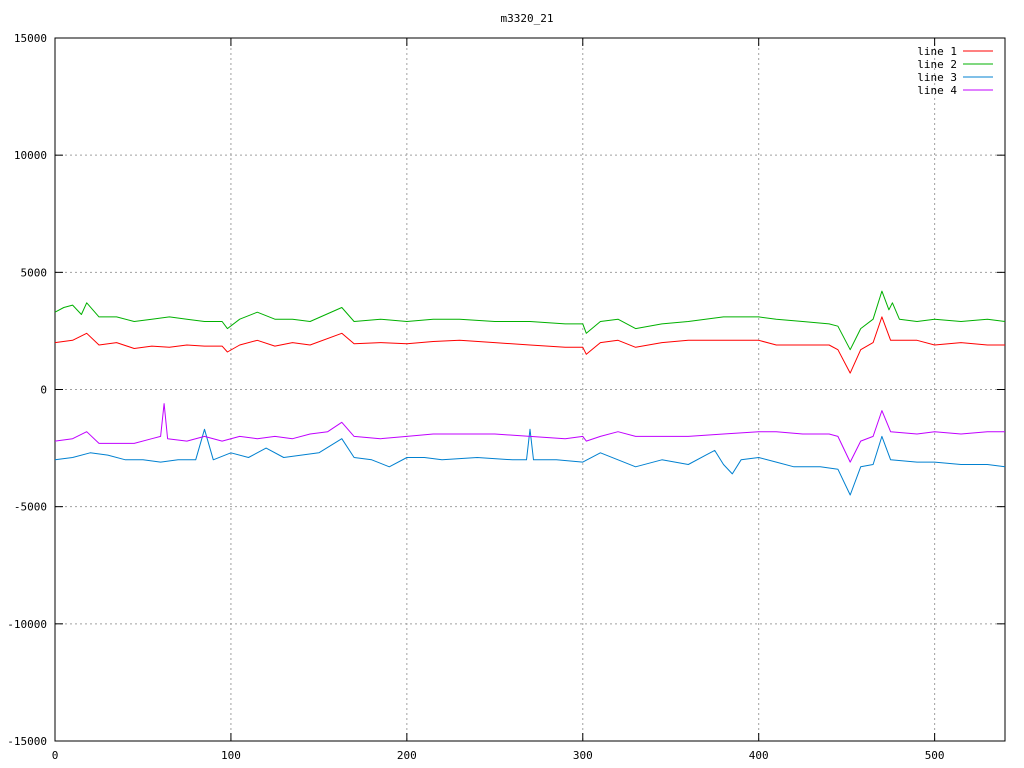  What do you see at coordinates (30, 155) in the screenshot?
I see `y-tick-label: 10000` at bounding box center [30, 155].